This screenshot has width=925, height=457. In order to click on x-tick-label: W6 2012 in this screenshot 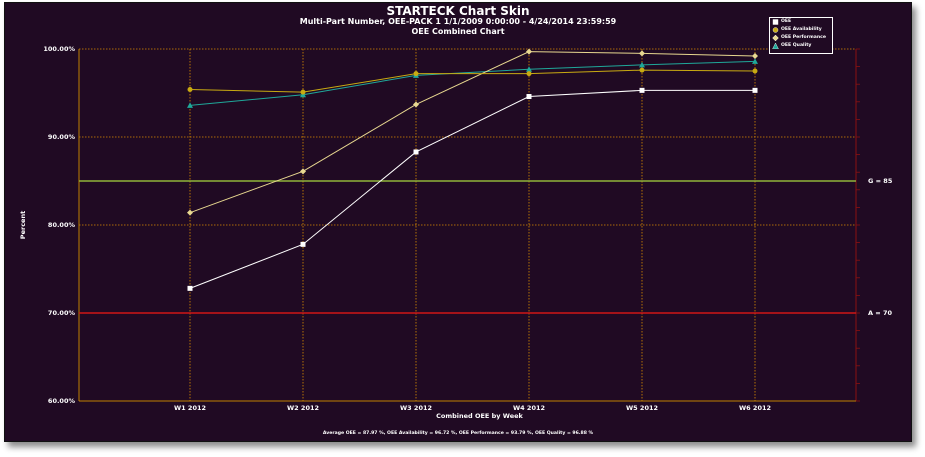, I will do `click(755, 408)`.